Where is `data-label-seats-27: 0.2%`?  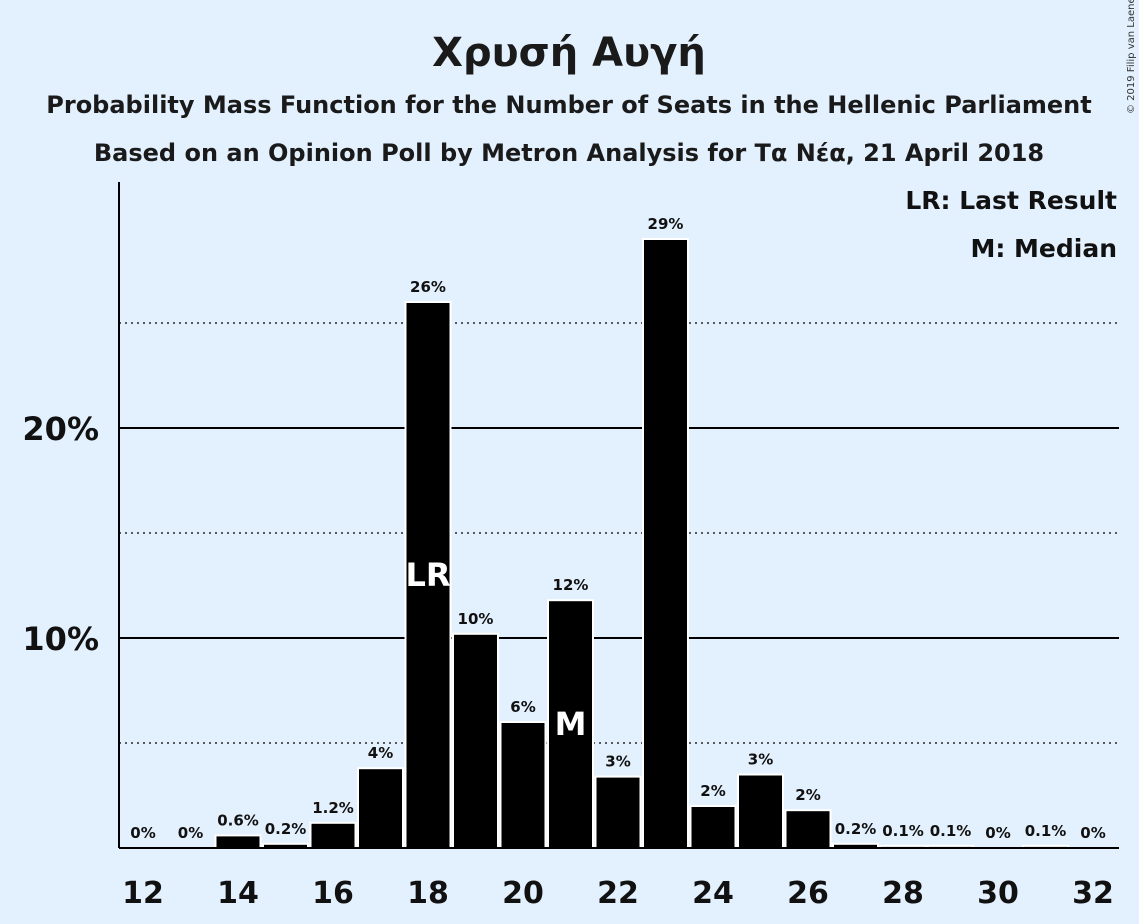
data-label-seats-27: 0.2% is located at coordinates (856, 829).